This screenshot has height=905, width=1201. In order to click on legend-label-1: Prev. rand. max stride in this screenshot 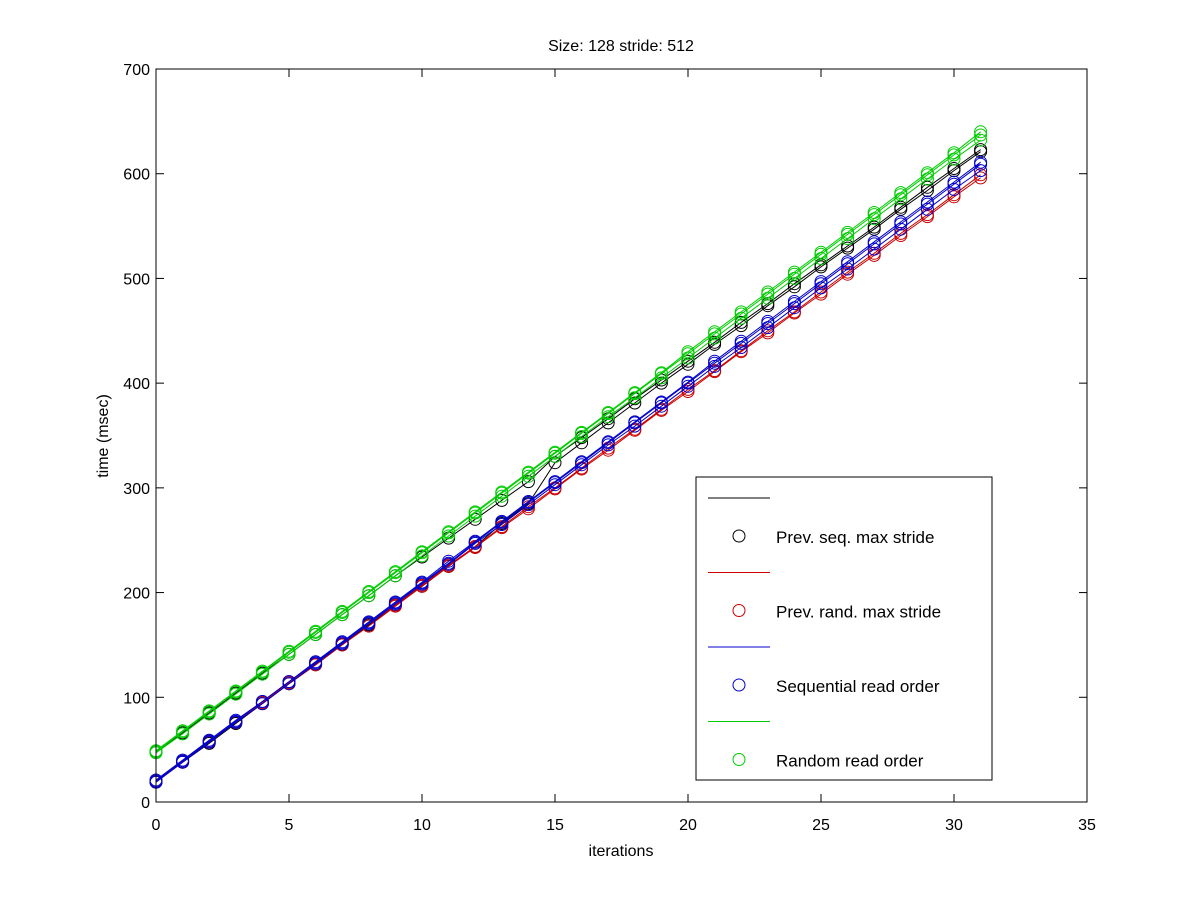, I will do `click(858, 612)`.